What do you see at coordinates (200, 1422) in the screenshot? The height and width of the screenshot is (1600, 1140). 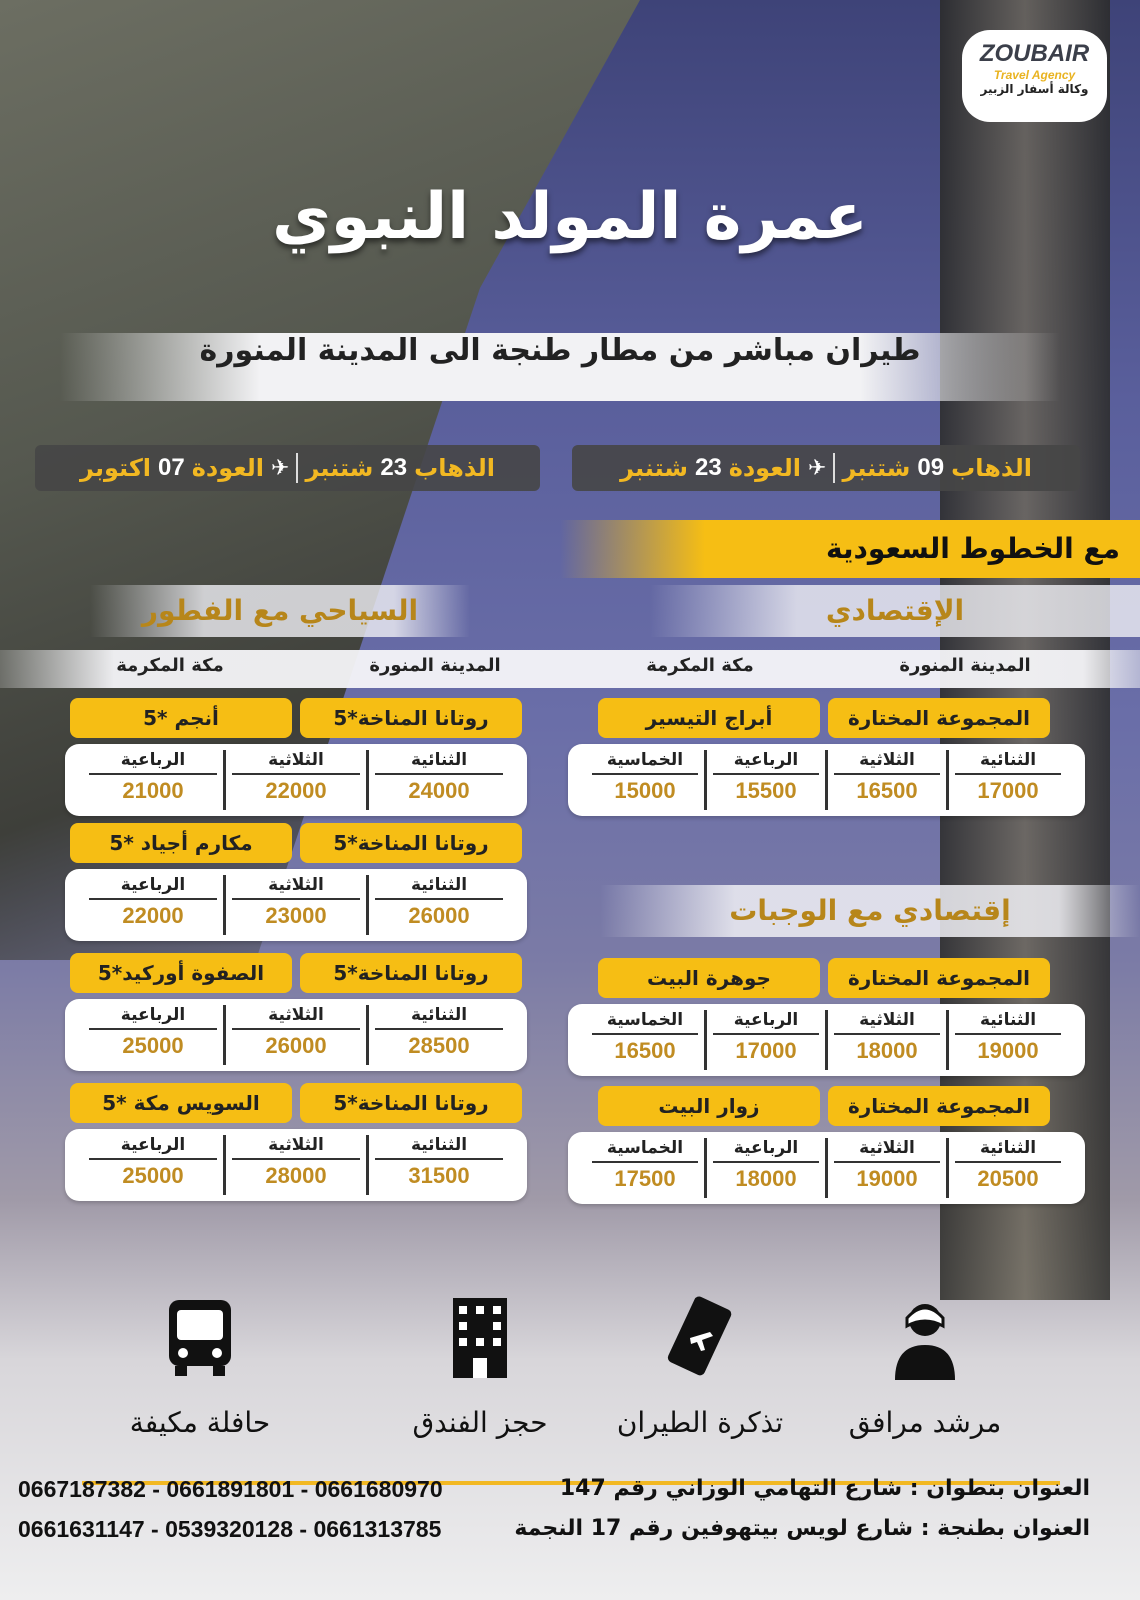 I see `feature-label: حافلة مكيفة` at bounding box center [200, 1422].